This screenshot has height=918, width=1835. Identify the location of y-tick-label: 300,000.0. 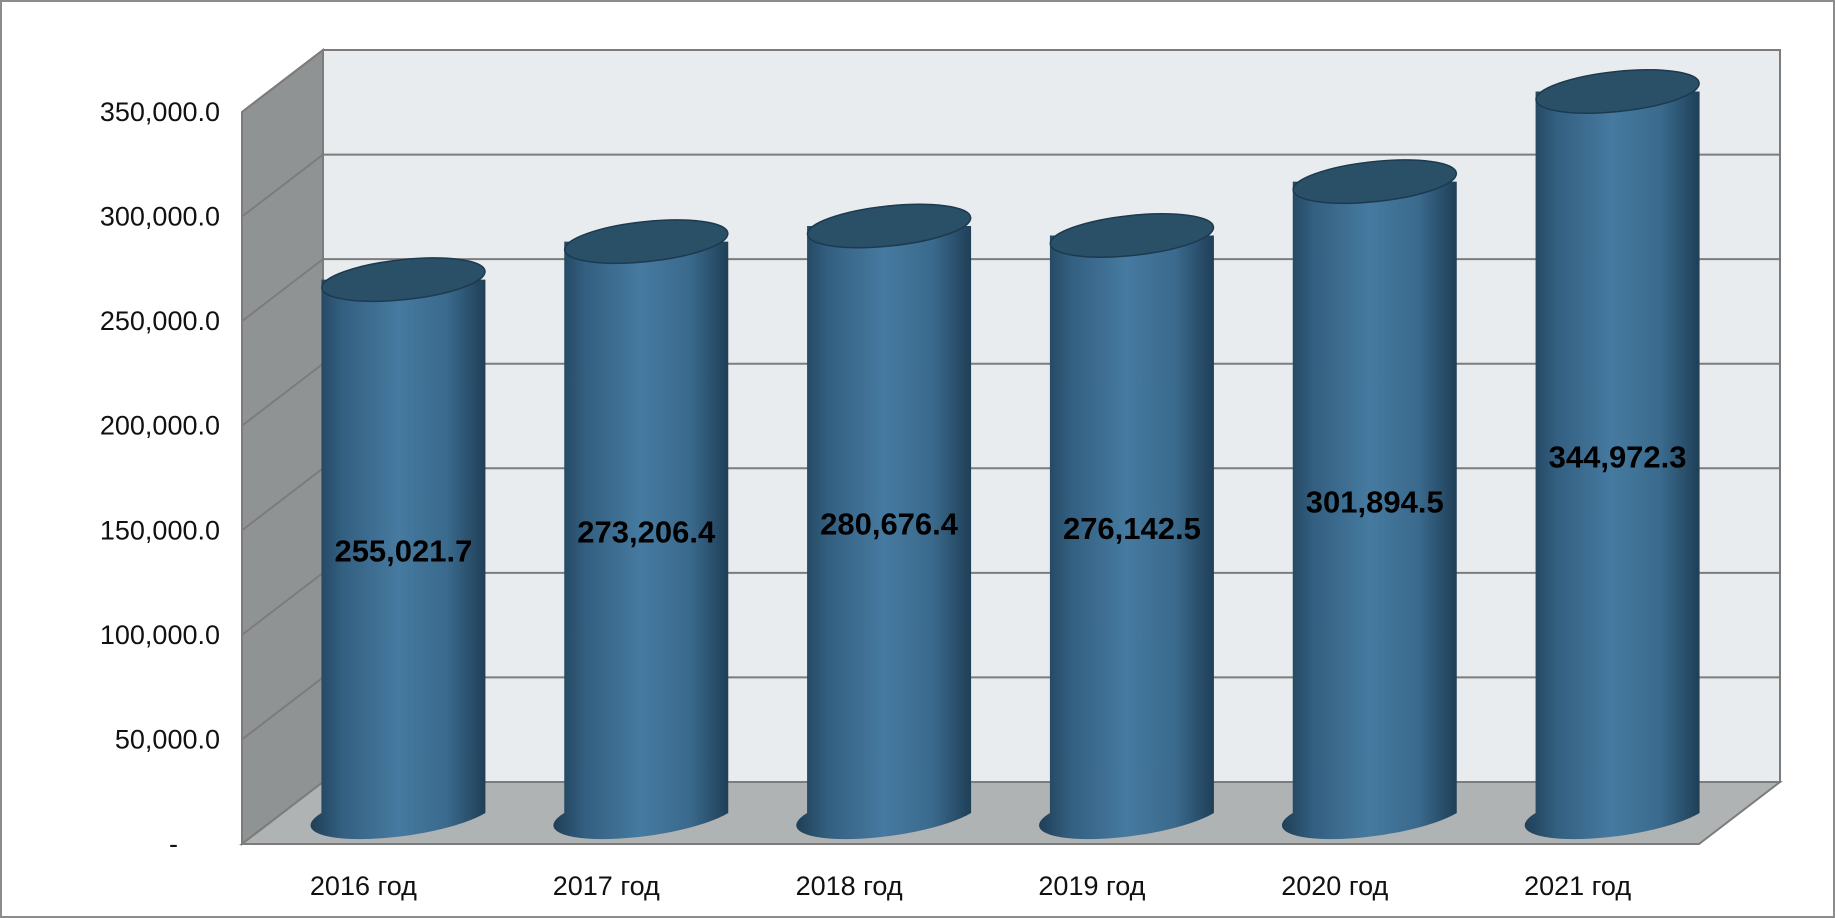
(160, 217).